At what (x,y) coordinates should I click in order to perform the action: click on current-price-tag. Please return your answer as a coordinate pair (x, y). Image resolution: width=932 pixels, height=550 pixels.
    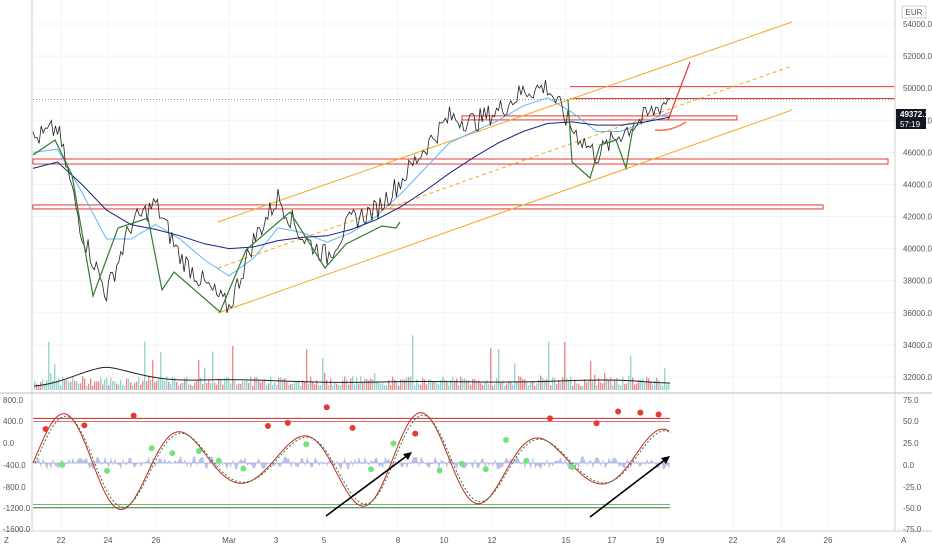
    Looking at the image, I should click on (911, 119).